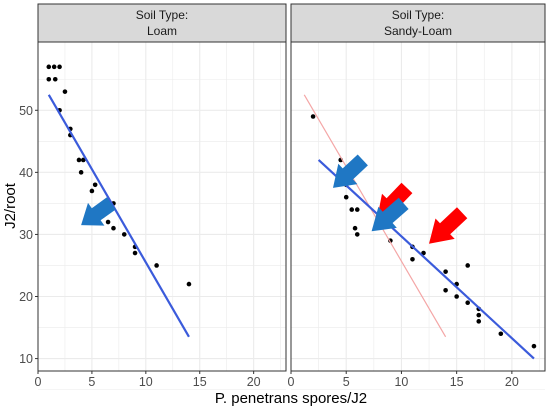  What do you see at coordinates (26, 173) in the screenshot?
I see `y-tick-label: 40` at bounding box center [26, 173].